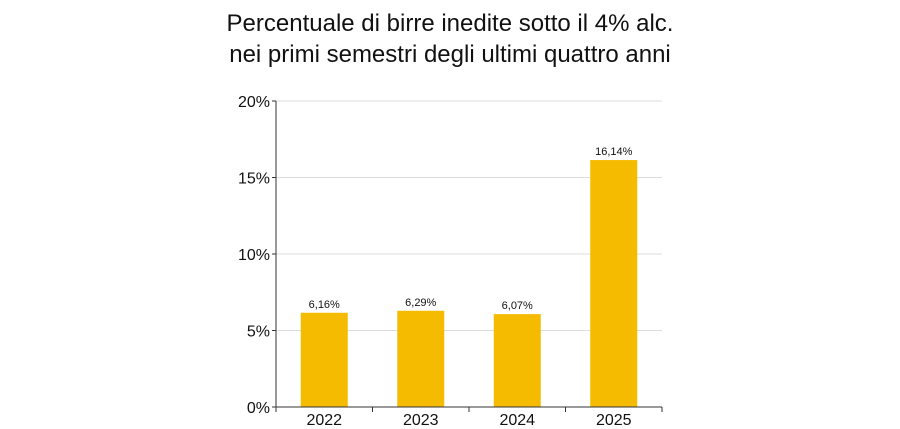 This screenshot has width=900, height=429. I want to click on bar-2024, so click(517, 360).